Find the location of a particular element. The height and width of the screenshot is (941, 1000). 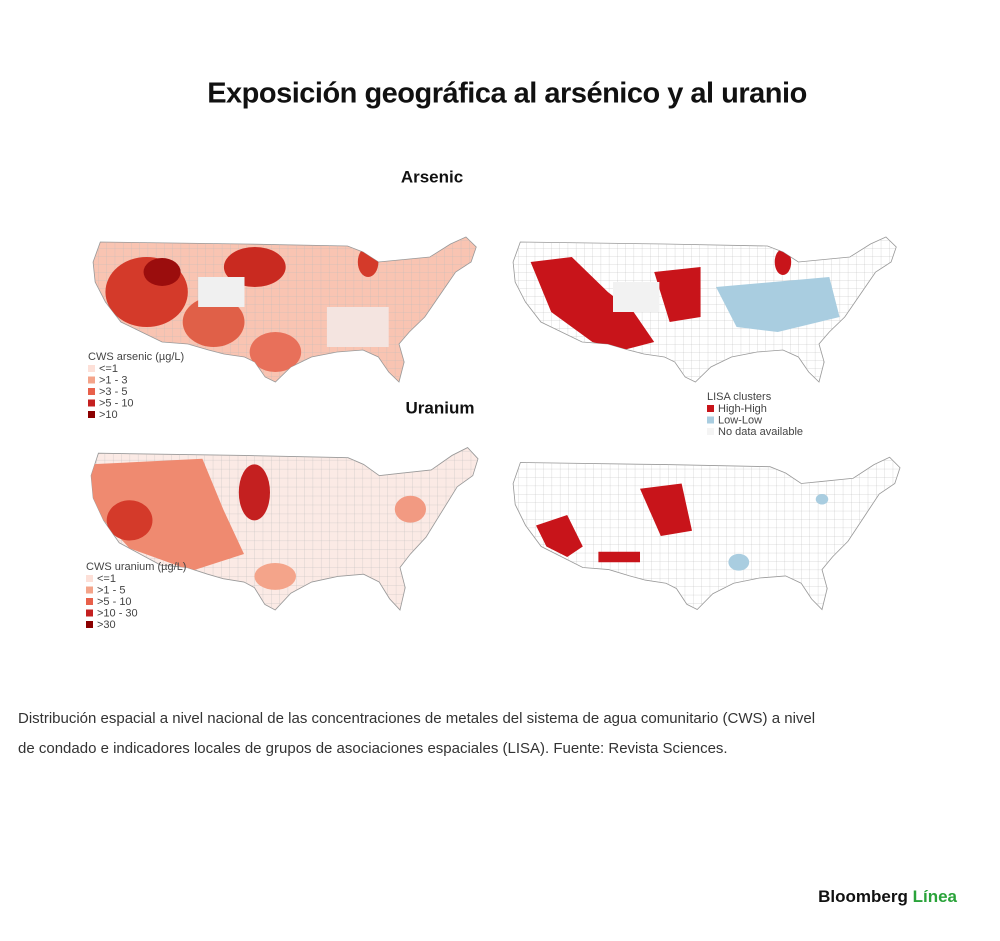

arsenic-map is located at coordinates (284, 309).